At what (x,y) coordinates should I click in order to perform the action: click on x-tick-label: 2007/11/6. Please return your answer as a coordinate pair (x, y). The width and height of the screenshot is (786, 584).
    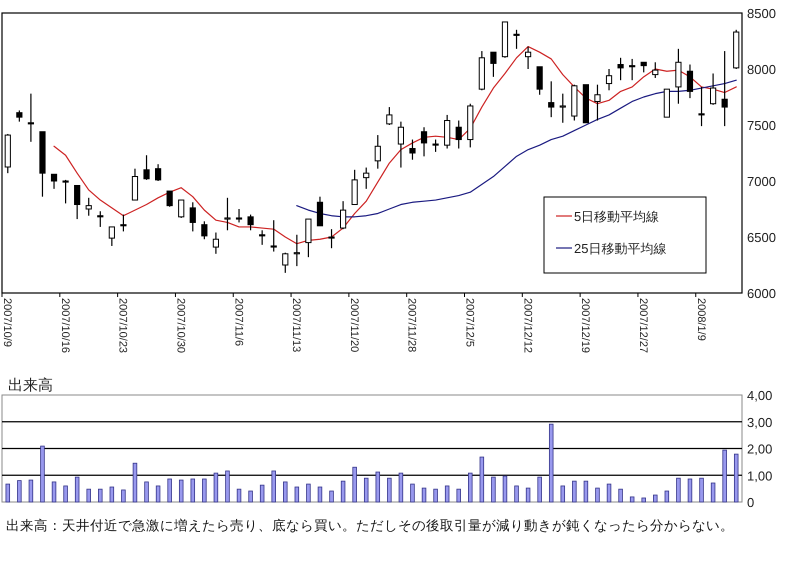
    Looking at the image, I should click on (238, 322).